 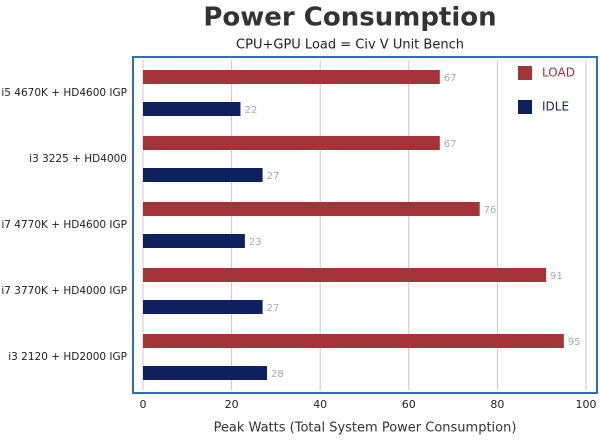 I want to click on value-label: 23, so click(x=255, y=242).